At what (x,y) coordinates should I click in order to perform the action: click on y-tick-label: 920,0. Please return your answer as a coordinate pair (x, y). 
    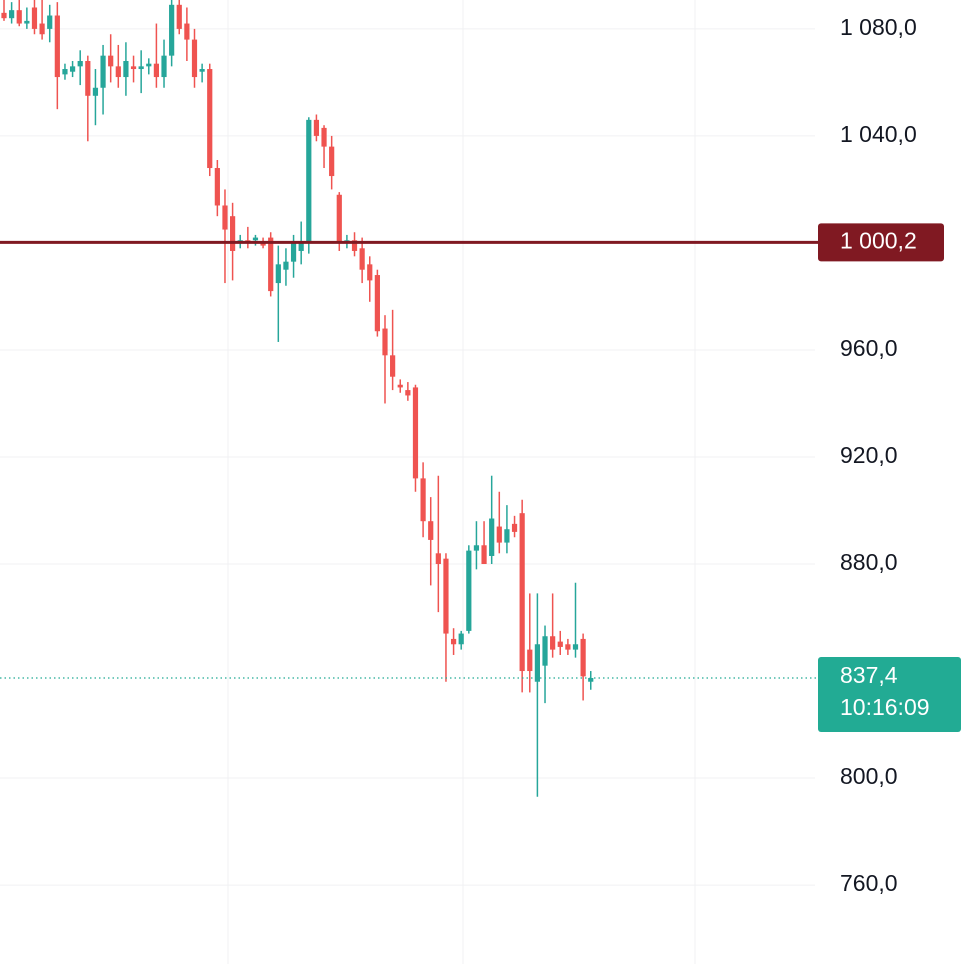
    Looking at the image, I should click on (869, 455).